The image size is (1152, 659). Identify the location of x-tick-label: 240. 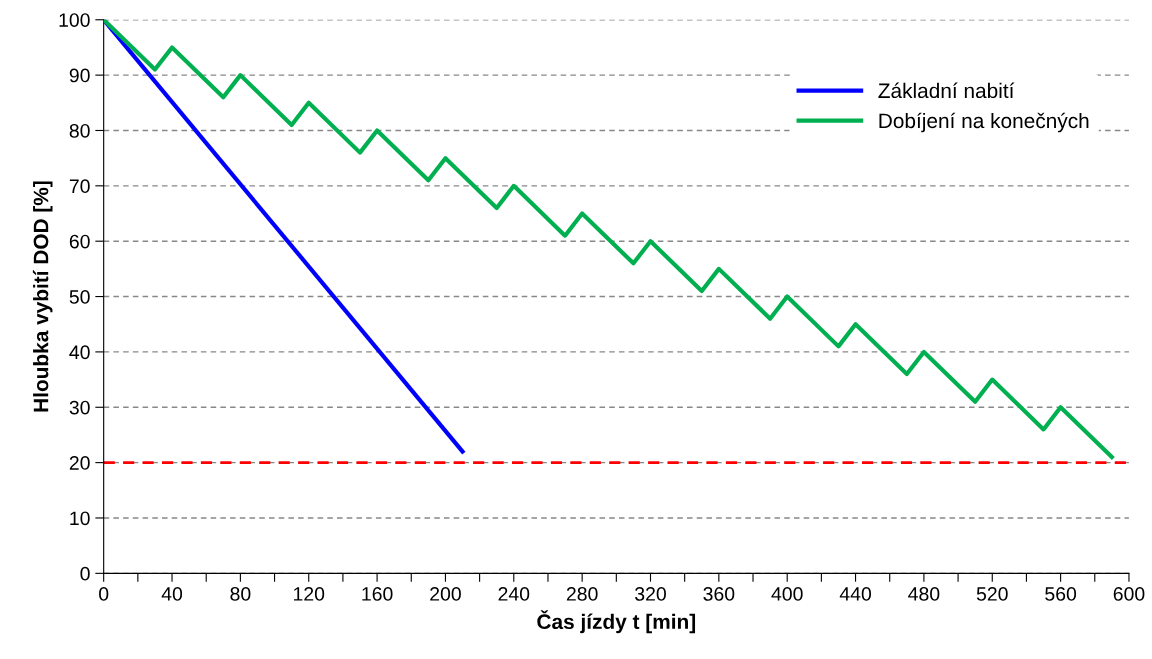
(514, 594).